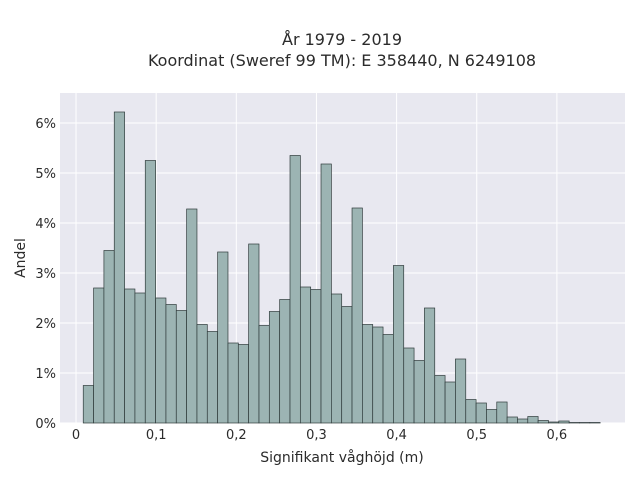 This screenshot has height=480, width=640. What do you see at coordinates (396, 435) in the screenshot?
I see `x-tick-label: 0,4` at bounding box center [396, 435].